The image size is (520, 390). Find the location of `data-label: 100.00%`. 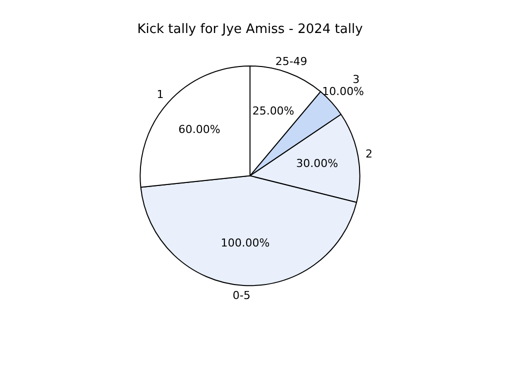

data-label: 100.00% is located at coordinates (245, 243).